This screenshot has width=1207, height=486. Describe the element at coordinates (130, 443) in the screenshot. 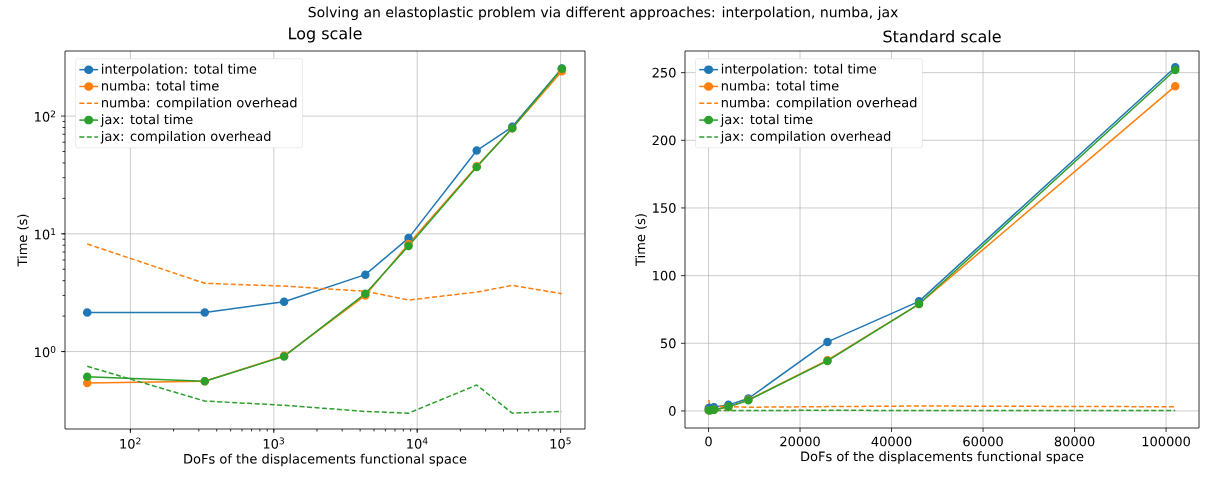

I see `x-tick-label: 10$^{2}$` at that location.